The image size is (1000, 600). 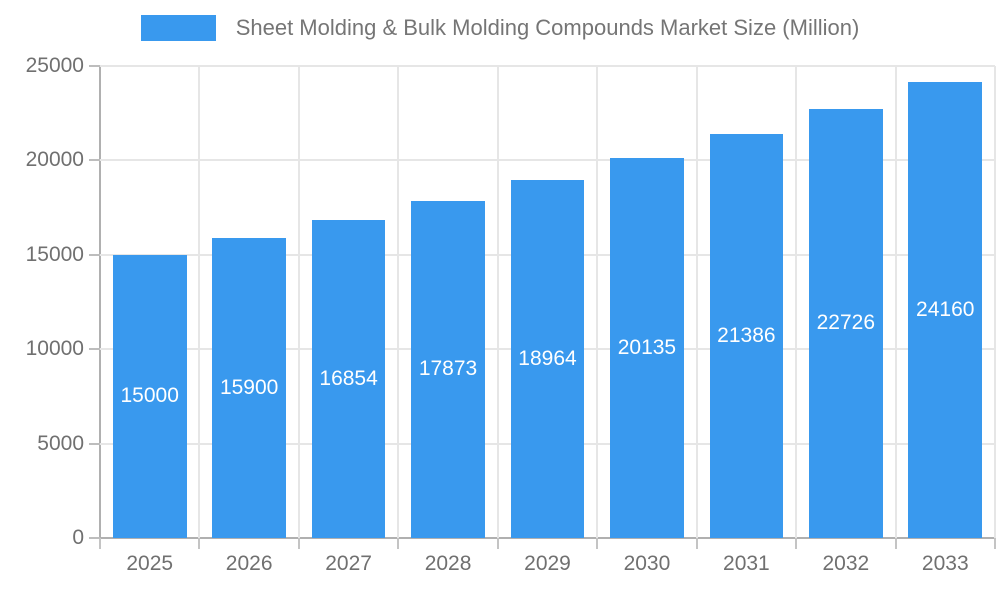 I want to click on y-tick-label: 5000, so click(x=60, y=443).